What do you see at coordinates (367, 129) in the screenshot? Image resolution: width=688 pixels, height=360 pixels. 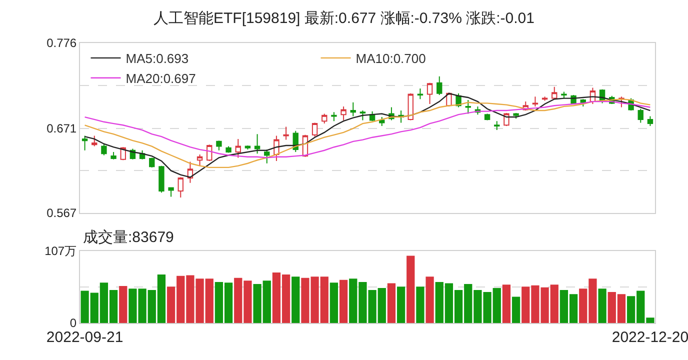 I see `line-series` at bounding box center [367, 129].